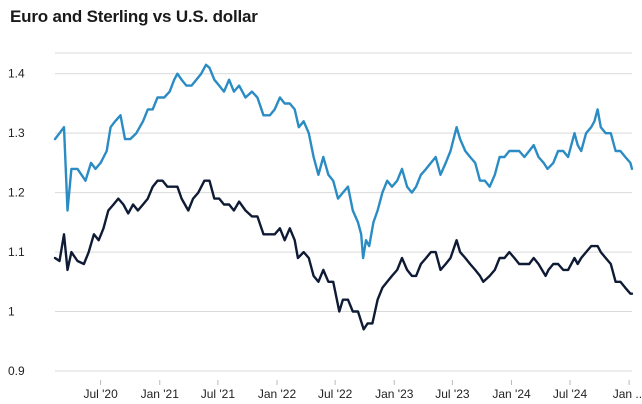  What do you see at coordinates (16, 252) in the screenshot?
I see `y-tick-label: 1.1` at bounding box center [16, 252].